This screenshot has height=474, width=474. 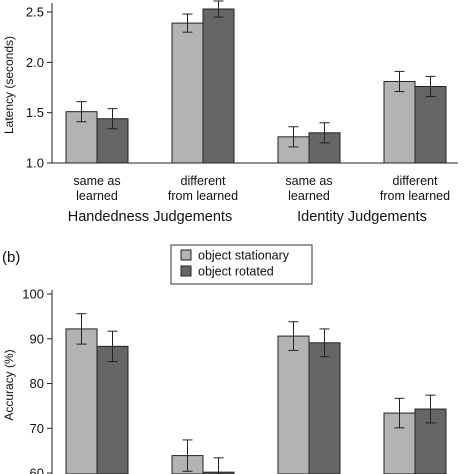 I want to click on latency-y-tick-label: 1.5, so click(x=35, y=112).